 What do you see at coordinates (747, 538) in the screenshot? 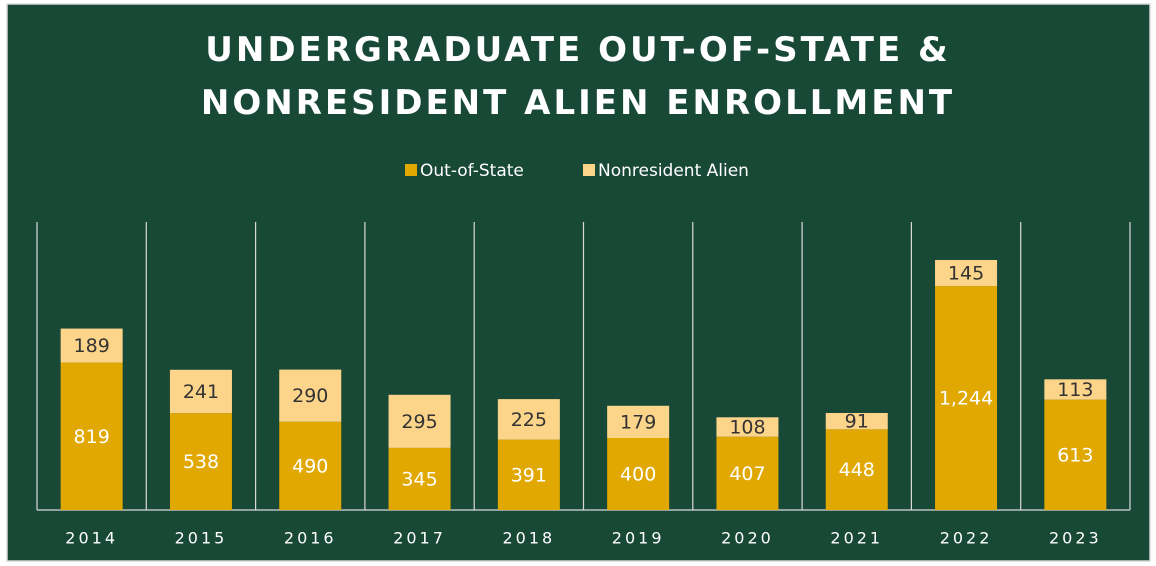
I see `x-tick-label: 2020` at bounding box center [747, 538].